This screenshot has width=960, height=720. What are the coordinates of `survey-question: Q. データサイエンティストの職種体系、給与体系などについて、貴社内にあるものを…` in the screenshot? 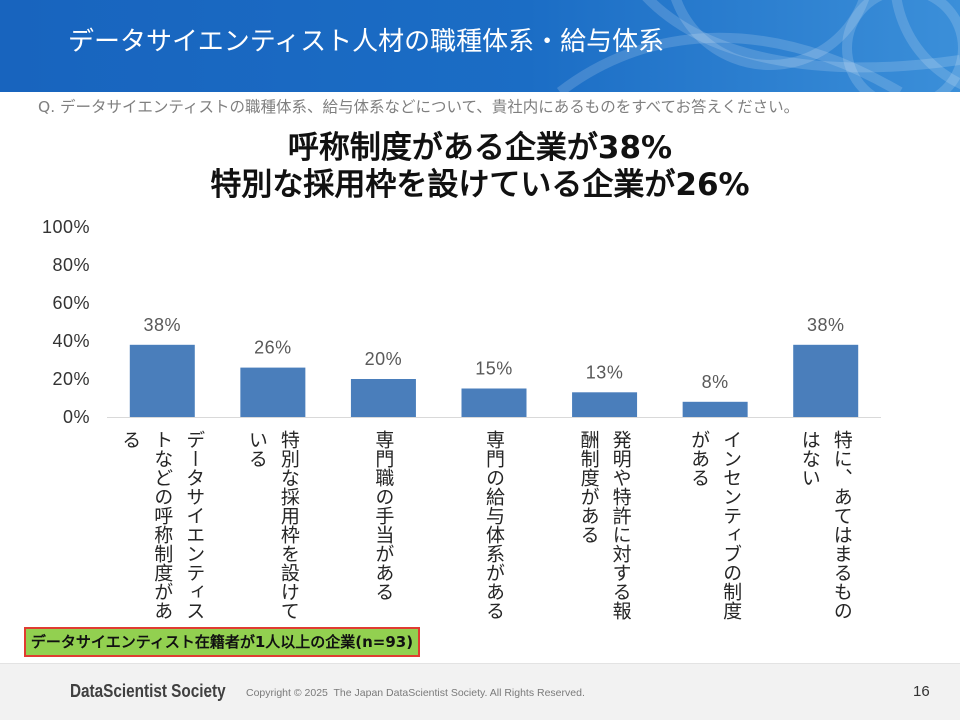 It's located at (419, 107).